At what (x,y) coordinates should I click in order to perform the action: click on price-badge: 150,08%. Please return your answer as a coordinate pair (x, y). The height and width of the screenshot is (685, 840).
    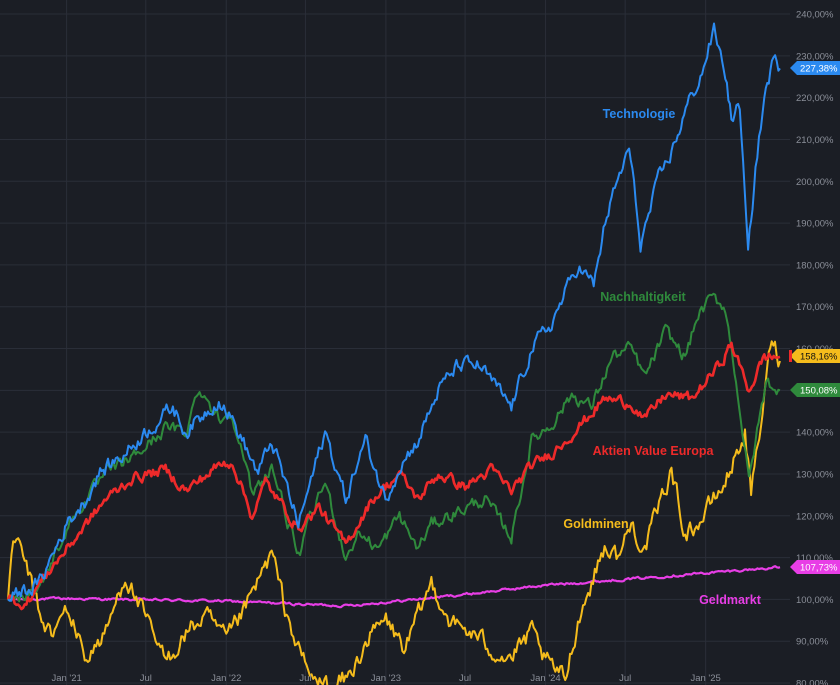
    Looking at the image, I should click on (815, 390).